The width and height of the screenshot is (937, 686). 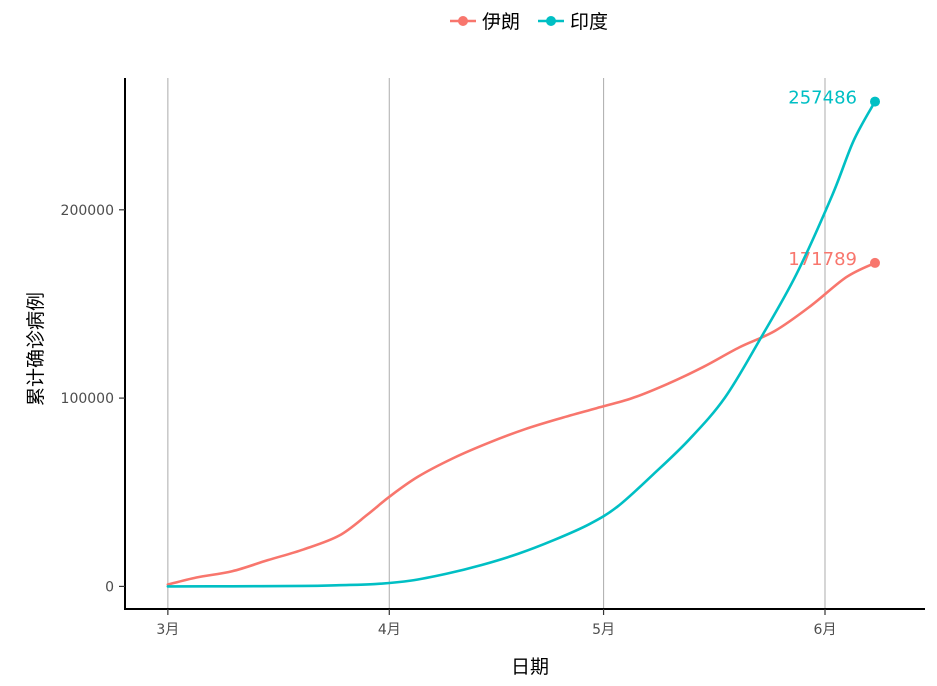 What do you see at coordinates (389, 630) in the screenshot?
I see `x-tick-label: 4月` at bounding box center [389, 630].